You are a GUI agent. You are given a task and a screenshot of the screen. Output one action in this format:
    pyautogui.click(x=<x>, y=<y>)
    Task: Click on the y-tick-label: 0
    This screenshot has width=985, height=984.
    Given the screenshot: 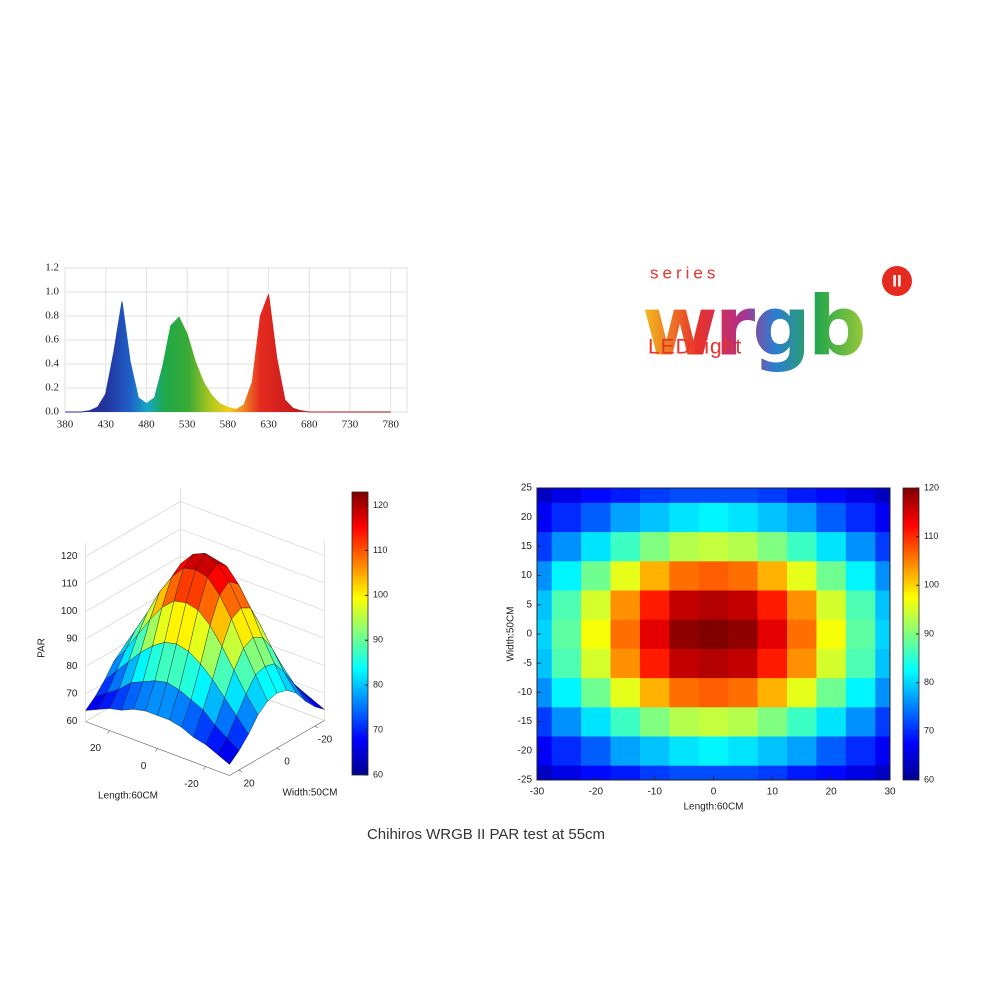 What is the action you would take?
    pyautogui.click(x=287, y=762)
    